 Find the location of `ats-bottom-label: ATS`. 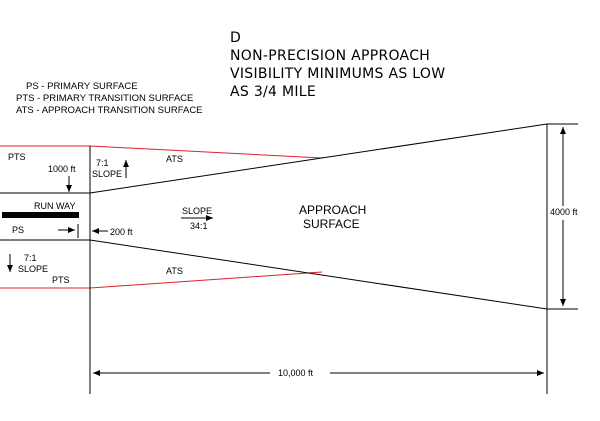

ats-bottom-label: ATS is located at coordinates (174, 271).